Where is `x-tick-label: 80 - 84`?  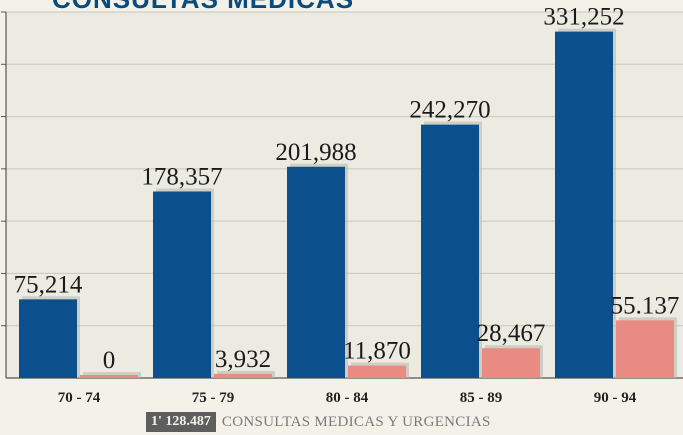
x-tick-label: 80 - 84 is located at coordinates (347, 398).